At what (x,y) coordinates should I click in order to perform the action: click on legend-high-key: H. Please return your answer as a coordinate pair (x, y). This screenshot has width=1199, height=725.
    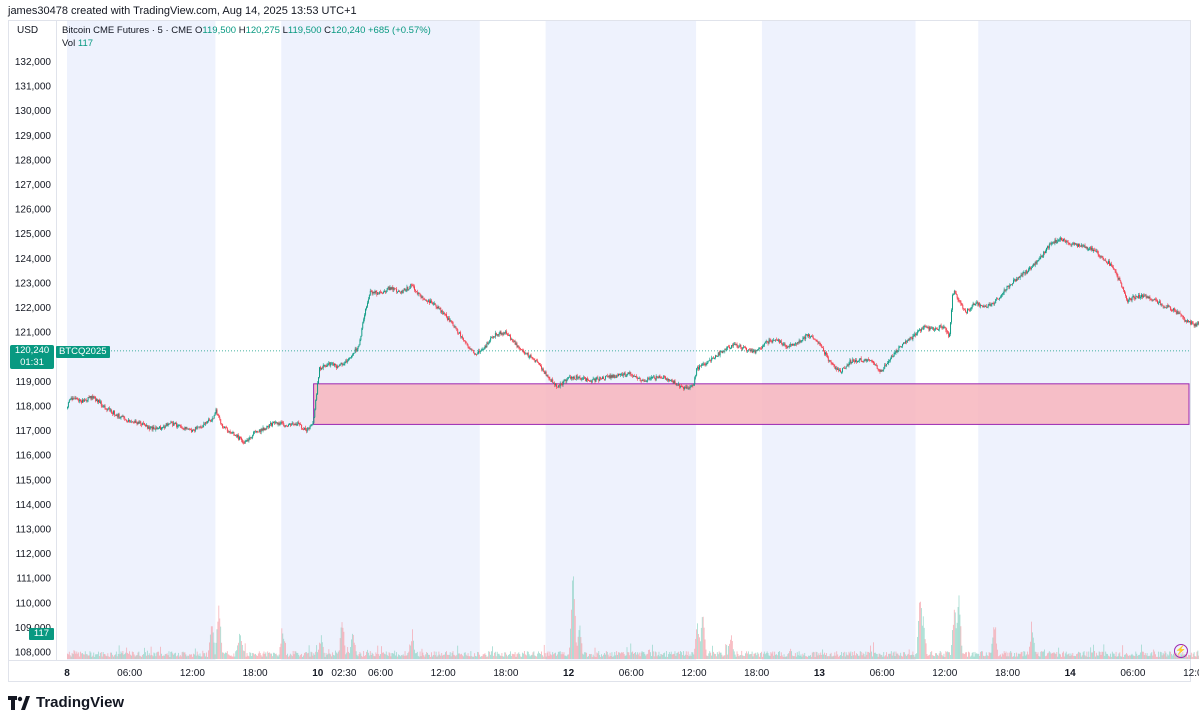
    Looking at the image, I should click on (242, 30).